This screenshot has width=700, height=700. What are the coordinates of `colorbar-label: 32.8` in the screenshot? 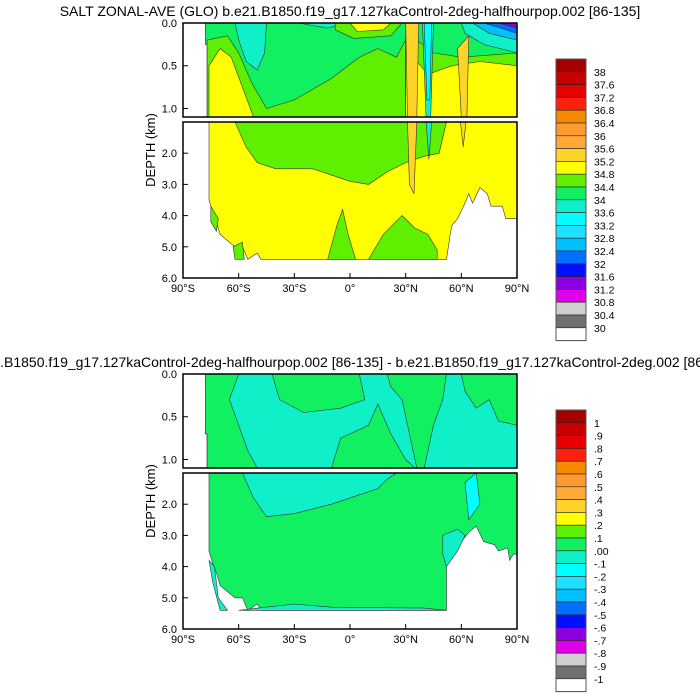 It's located at (604, 239).